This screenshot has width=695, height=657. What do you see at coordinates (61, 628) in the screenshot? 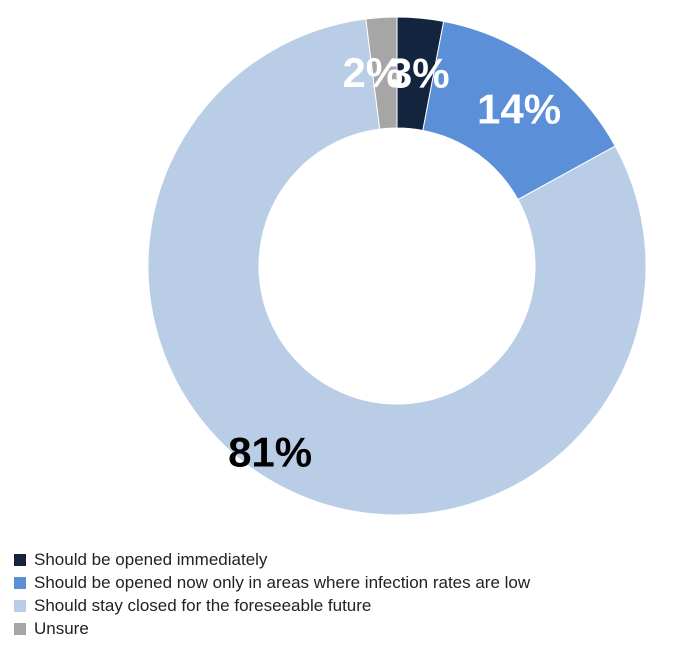
I see `legend-label-unsure: Unsure` at bounding box center [61, 628].